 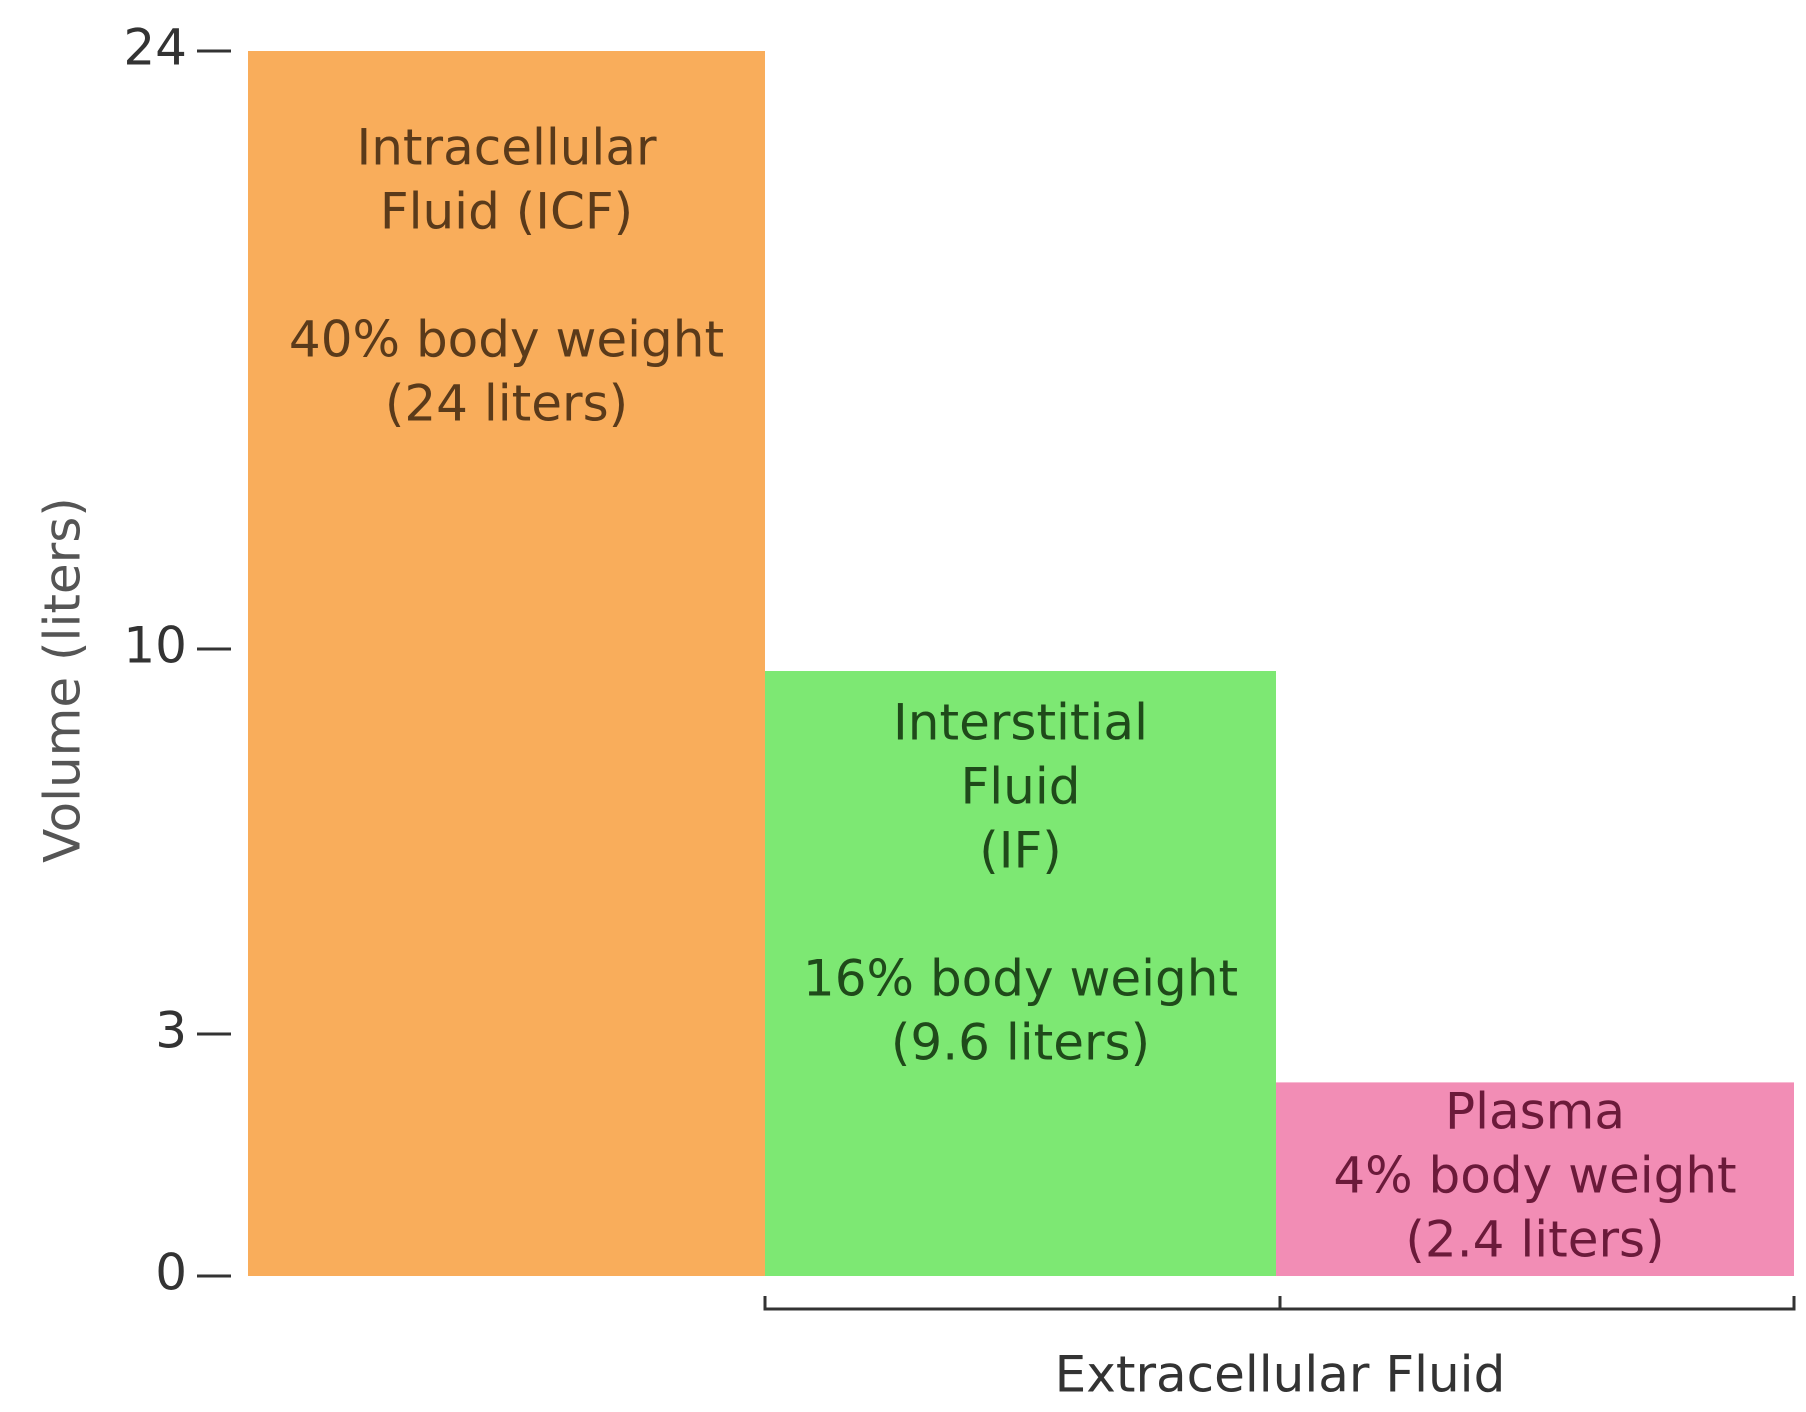 I want to click on y-tick-label: 3, so click(x=171, y=1031).